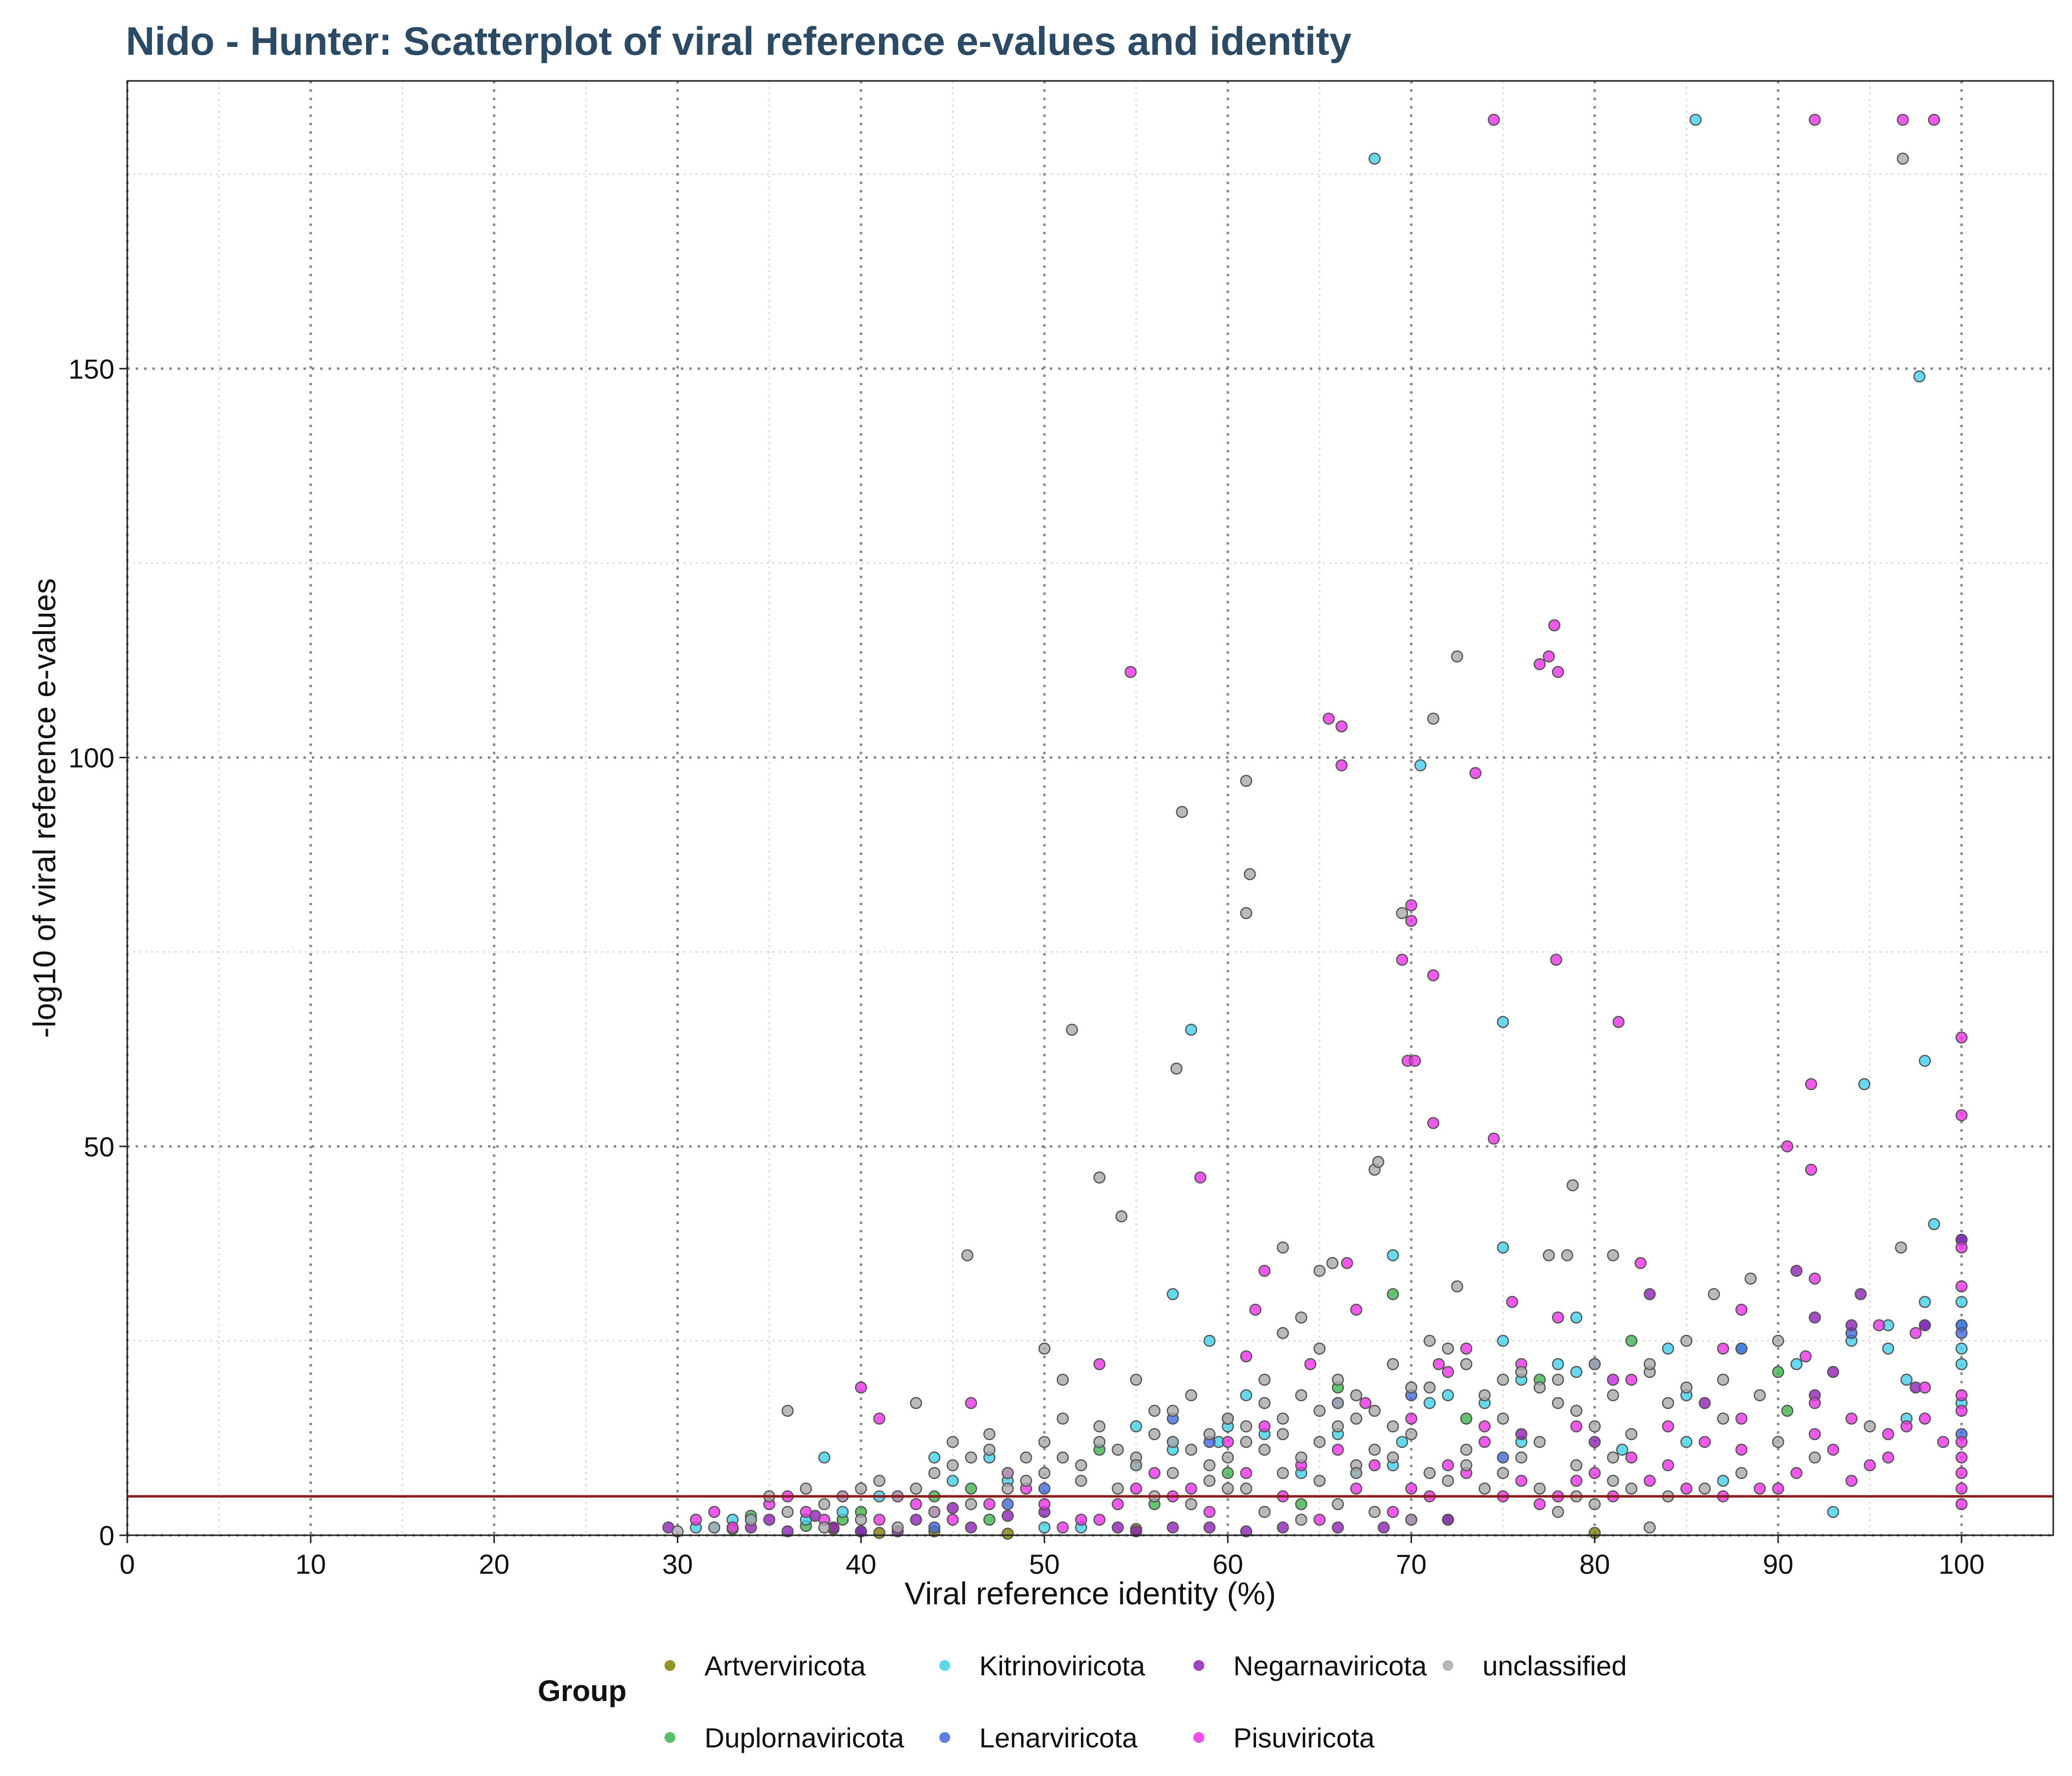  I want to click on x-tick-label: 10, so click(311, 1565).